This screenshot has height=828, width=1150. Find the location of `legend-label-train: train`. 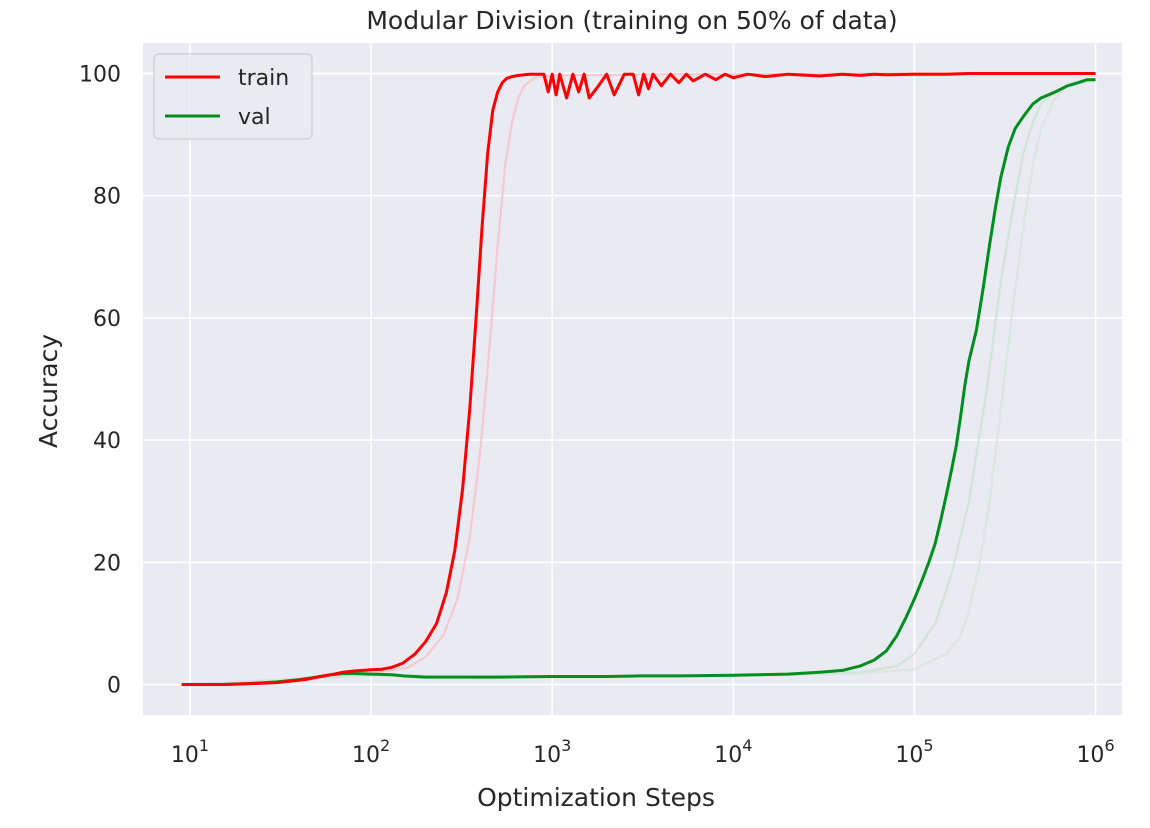

legend-label-train: train is located at coordinates (263, 78).